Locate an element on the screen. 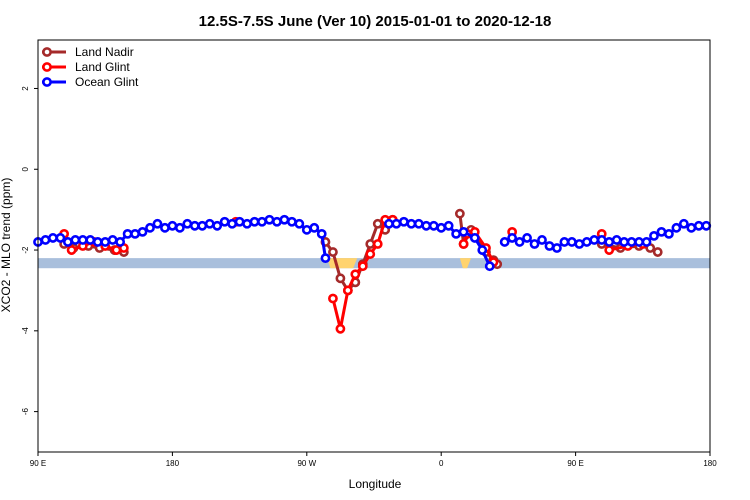 The height and width of the screenshot is (500, 750). y-axis-label: XCO2 - MLO trend (ppm) is located at coordinates (6, 245).